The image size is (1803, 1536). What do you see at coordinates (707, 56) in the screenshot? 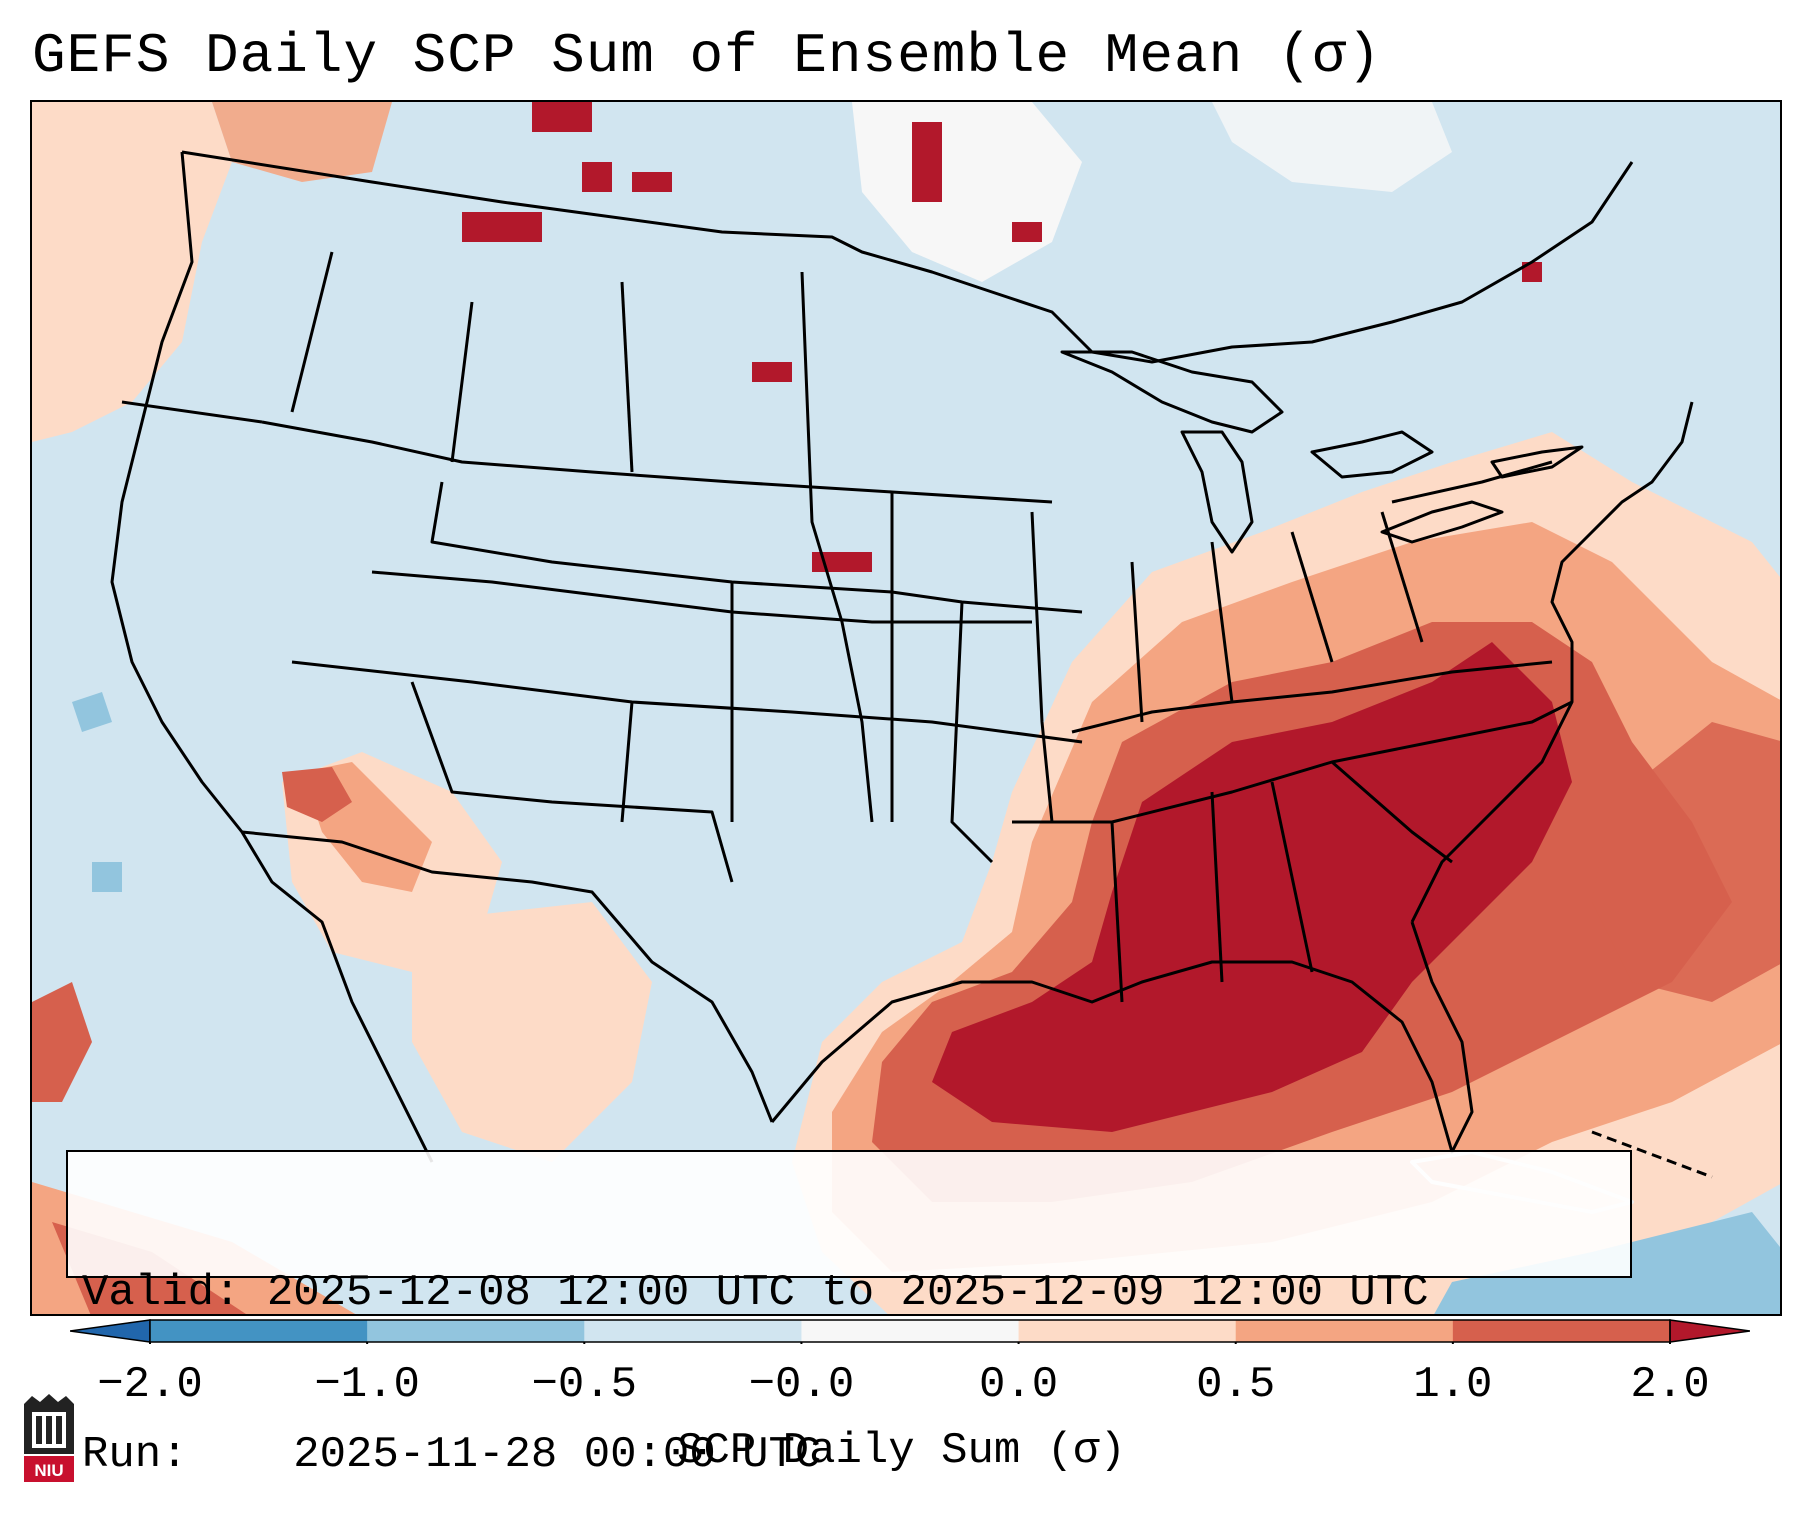
I see `chart-title: GEFS Daily SCP Sum of Ensemble Mean (σ)` at bounding box center [707, 56].